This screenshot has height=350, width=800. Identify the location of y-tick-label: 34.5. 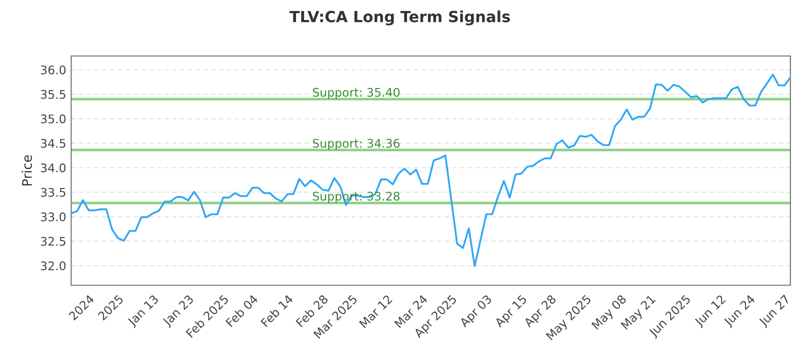
(53, 143).